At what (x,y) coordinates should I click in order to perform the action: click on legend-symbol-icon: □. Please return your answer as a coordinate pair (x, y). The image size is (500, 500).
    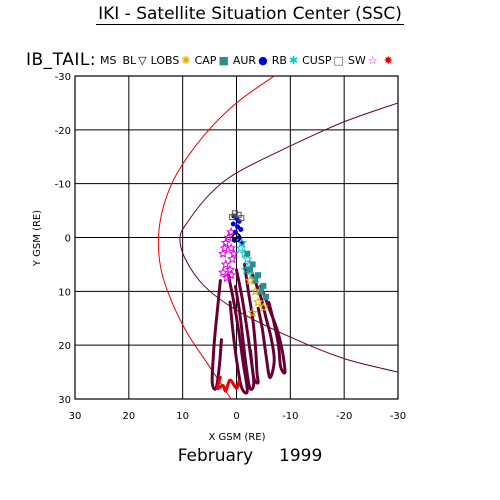
    Looking at the image, I should click on (338, 60).